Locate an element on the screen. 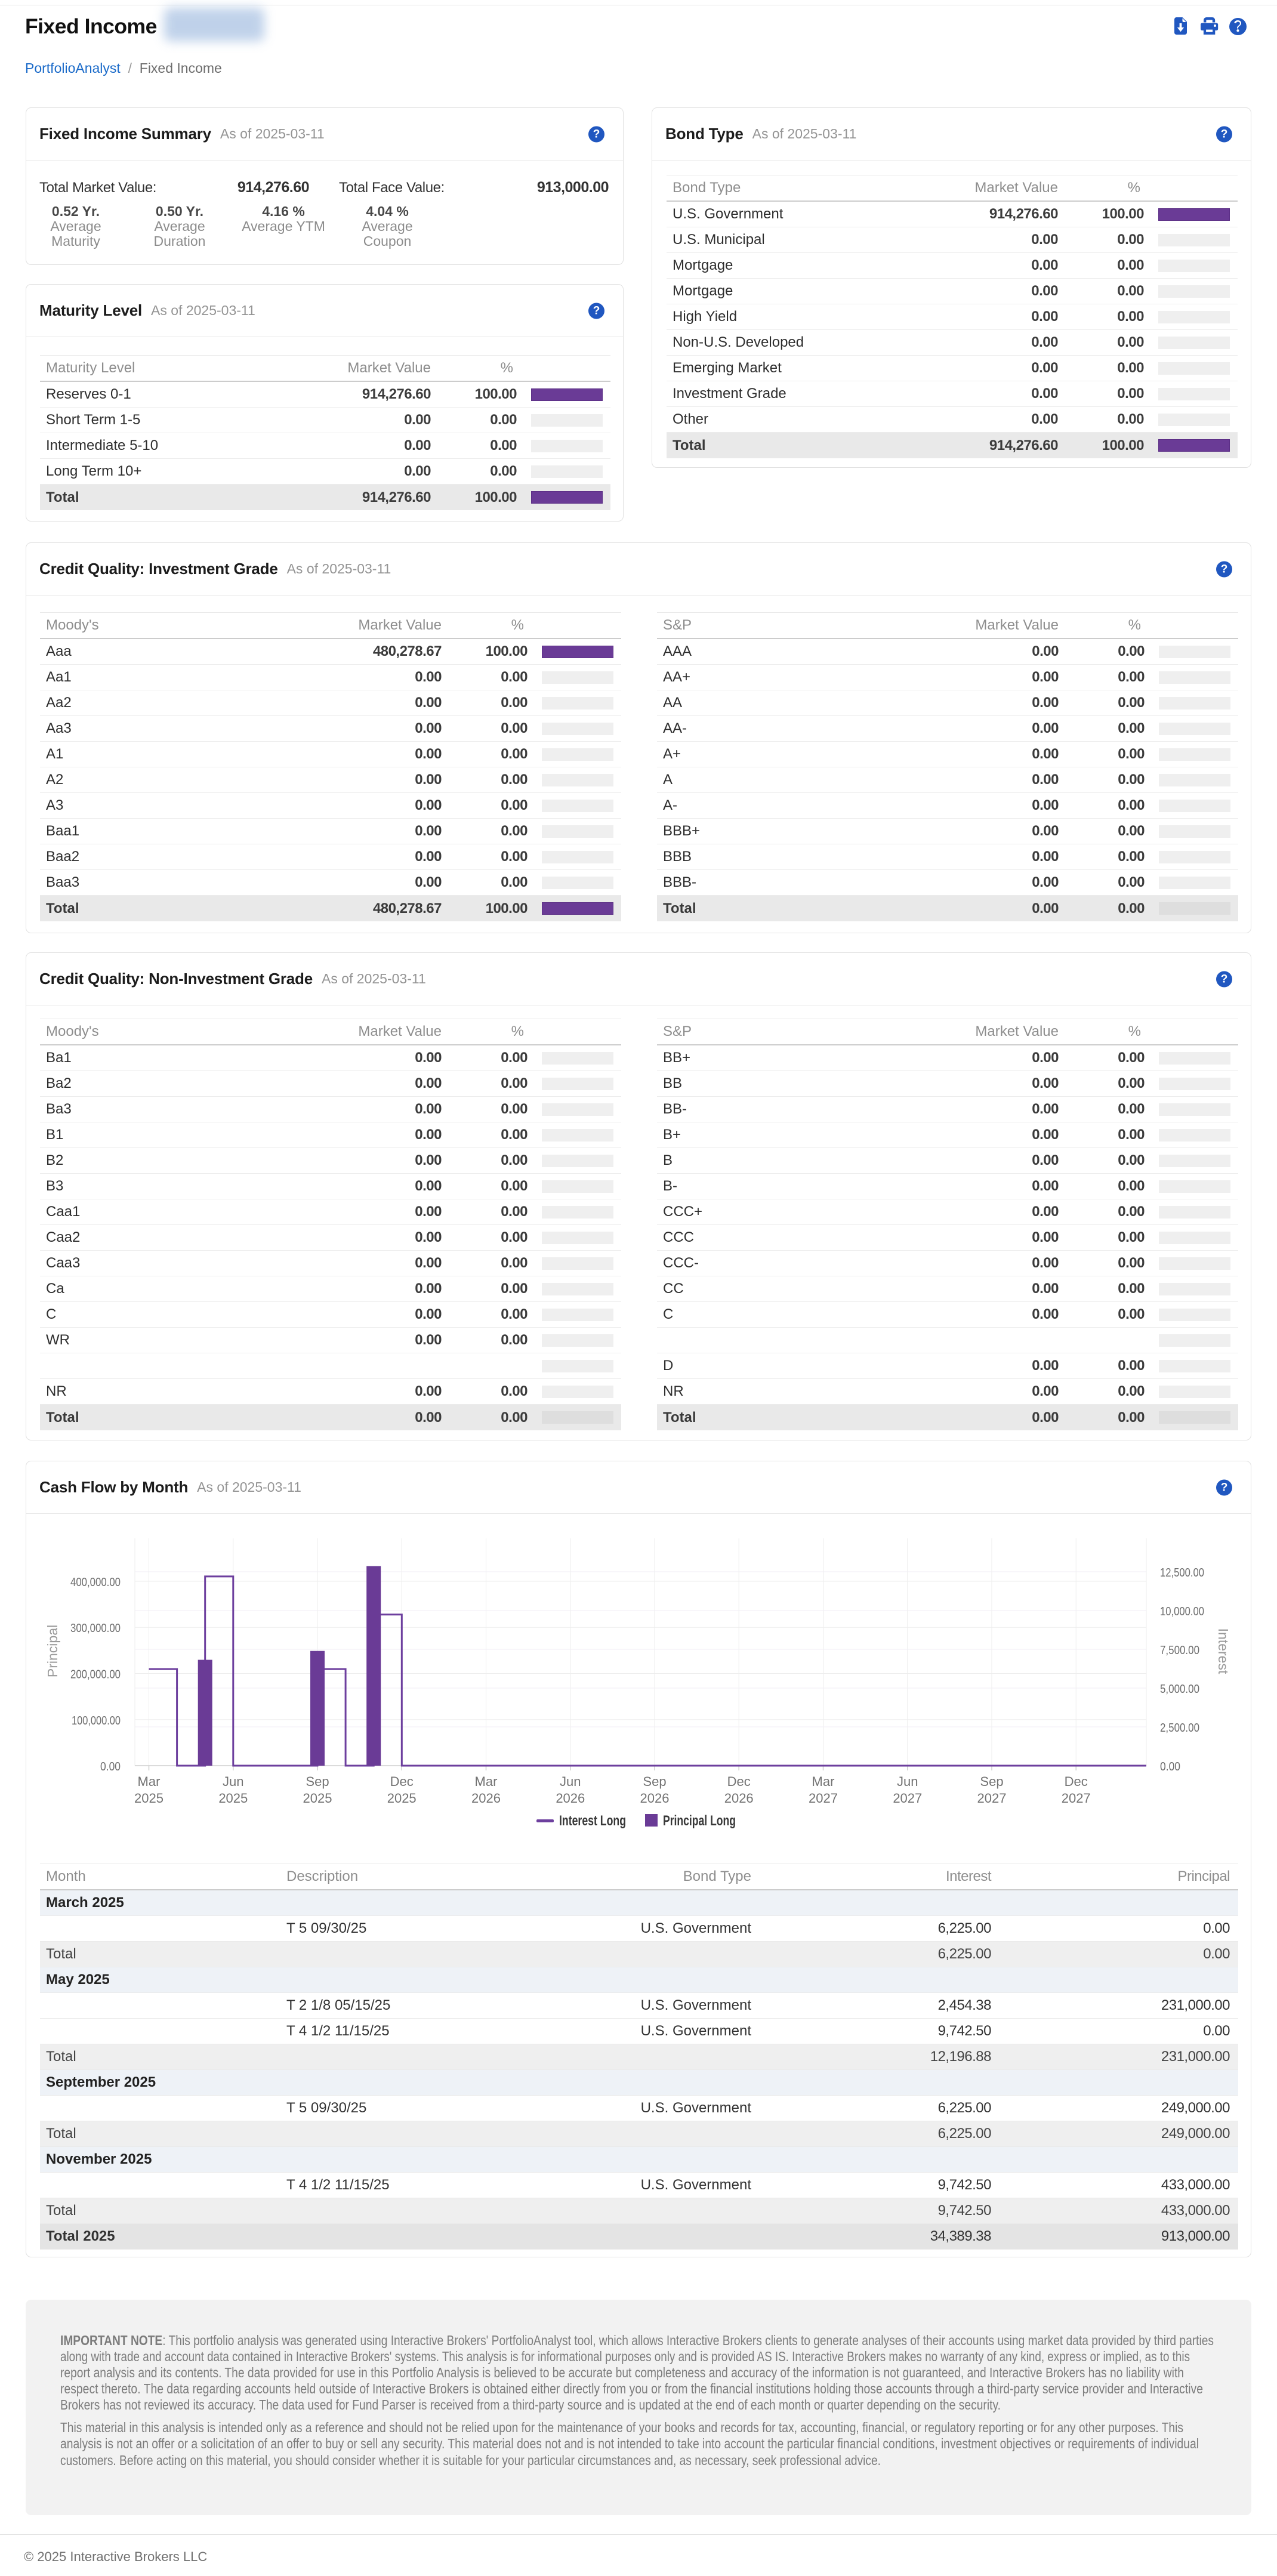  svg-text: 5,000.00 is located at coordinates (1179, 1690).